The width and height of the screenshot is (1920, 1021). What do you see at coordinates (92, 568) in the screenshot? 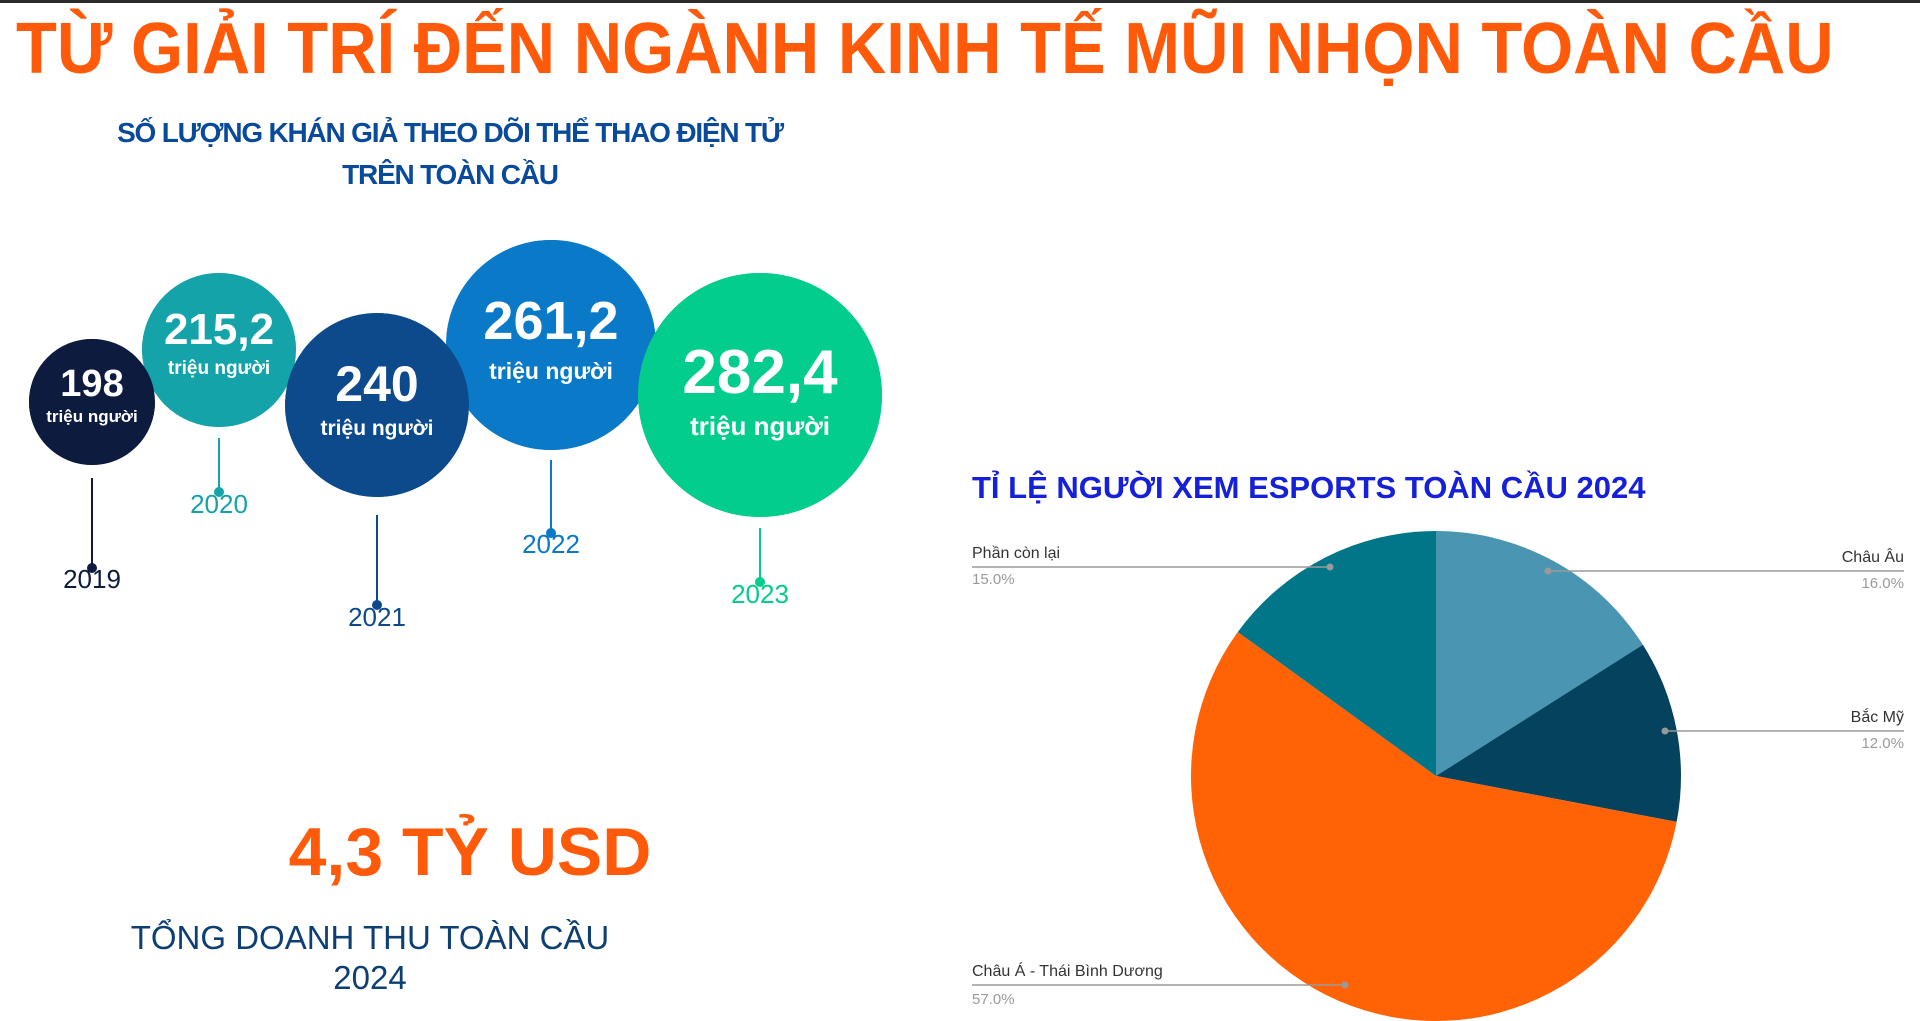
I see `bubble-dot-2019` at bounding box center [92, 568].